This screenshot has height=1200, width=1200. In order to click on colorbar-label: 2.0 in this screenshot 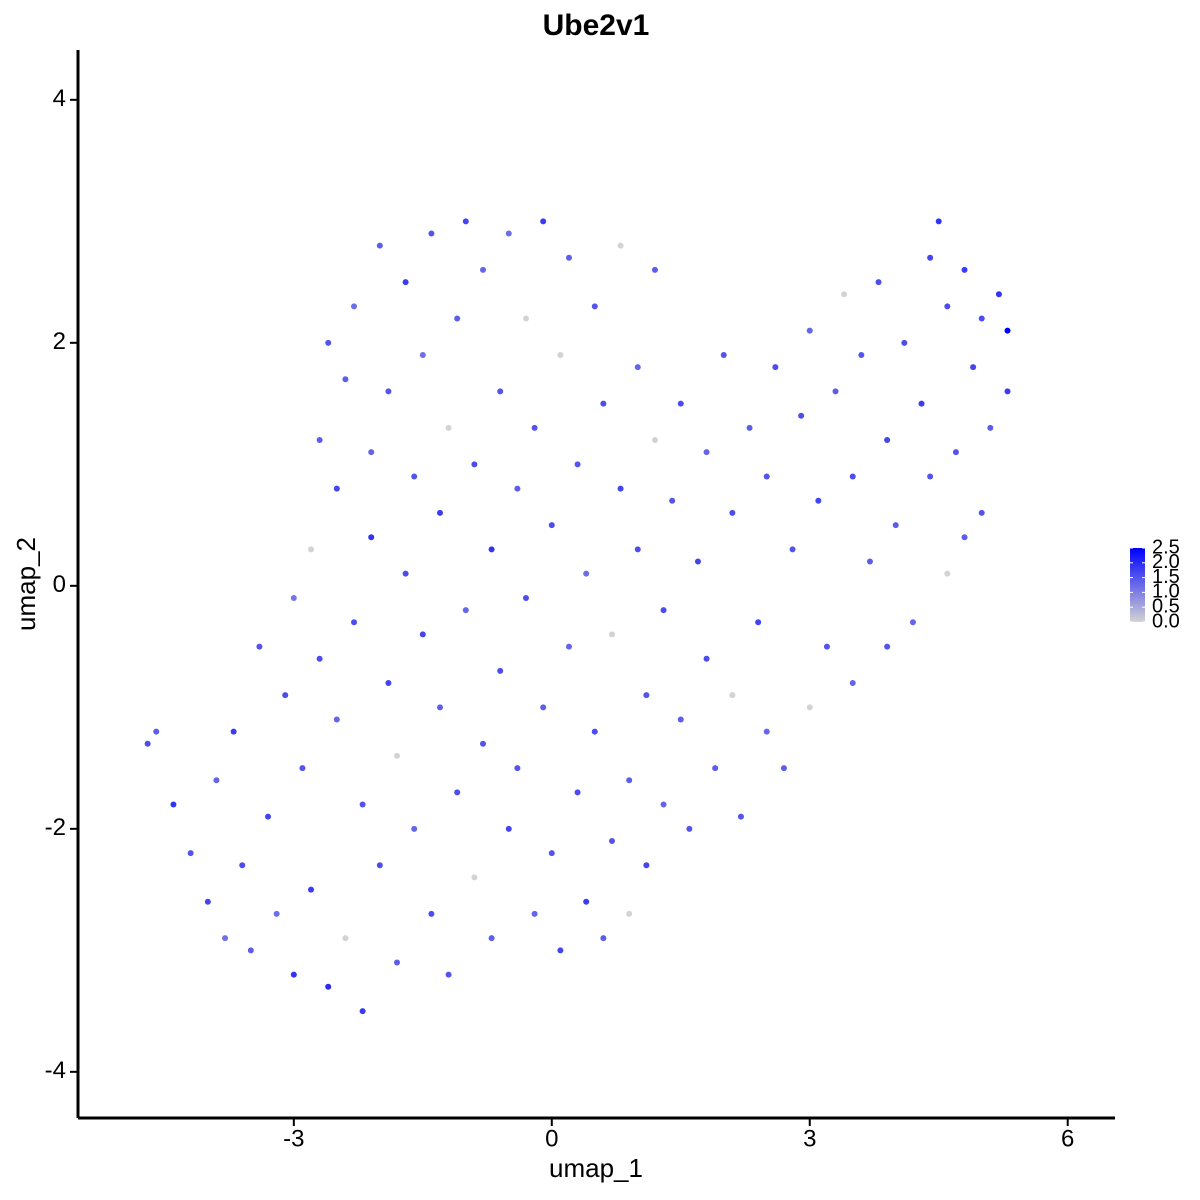, I will do `click(1166, 562)`.